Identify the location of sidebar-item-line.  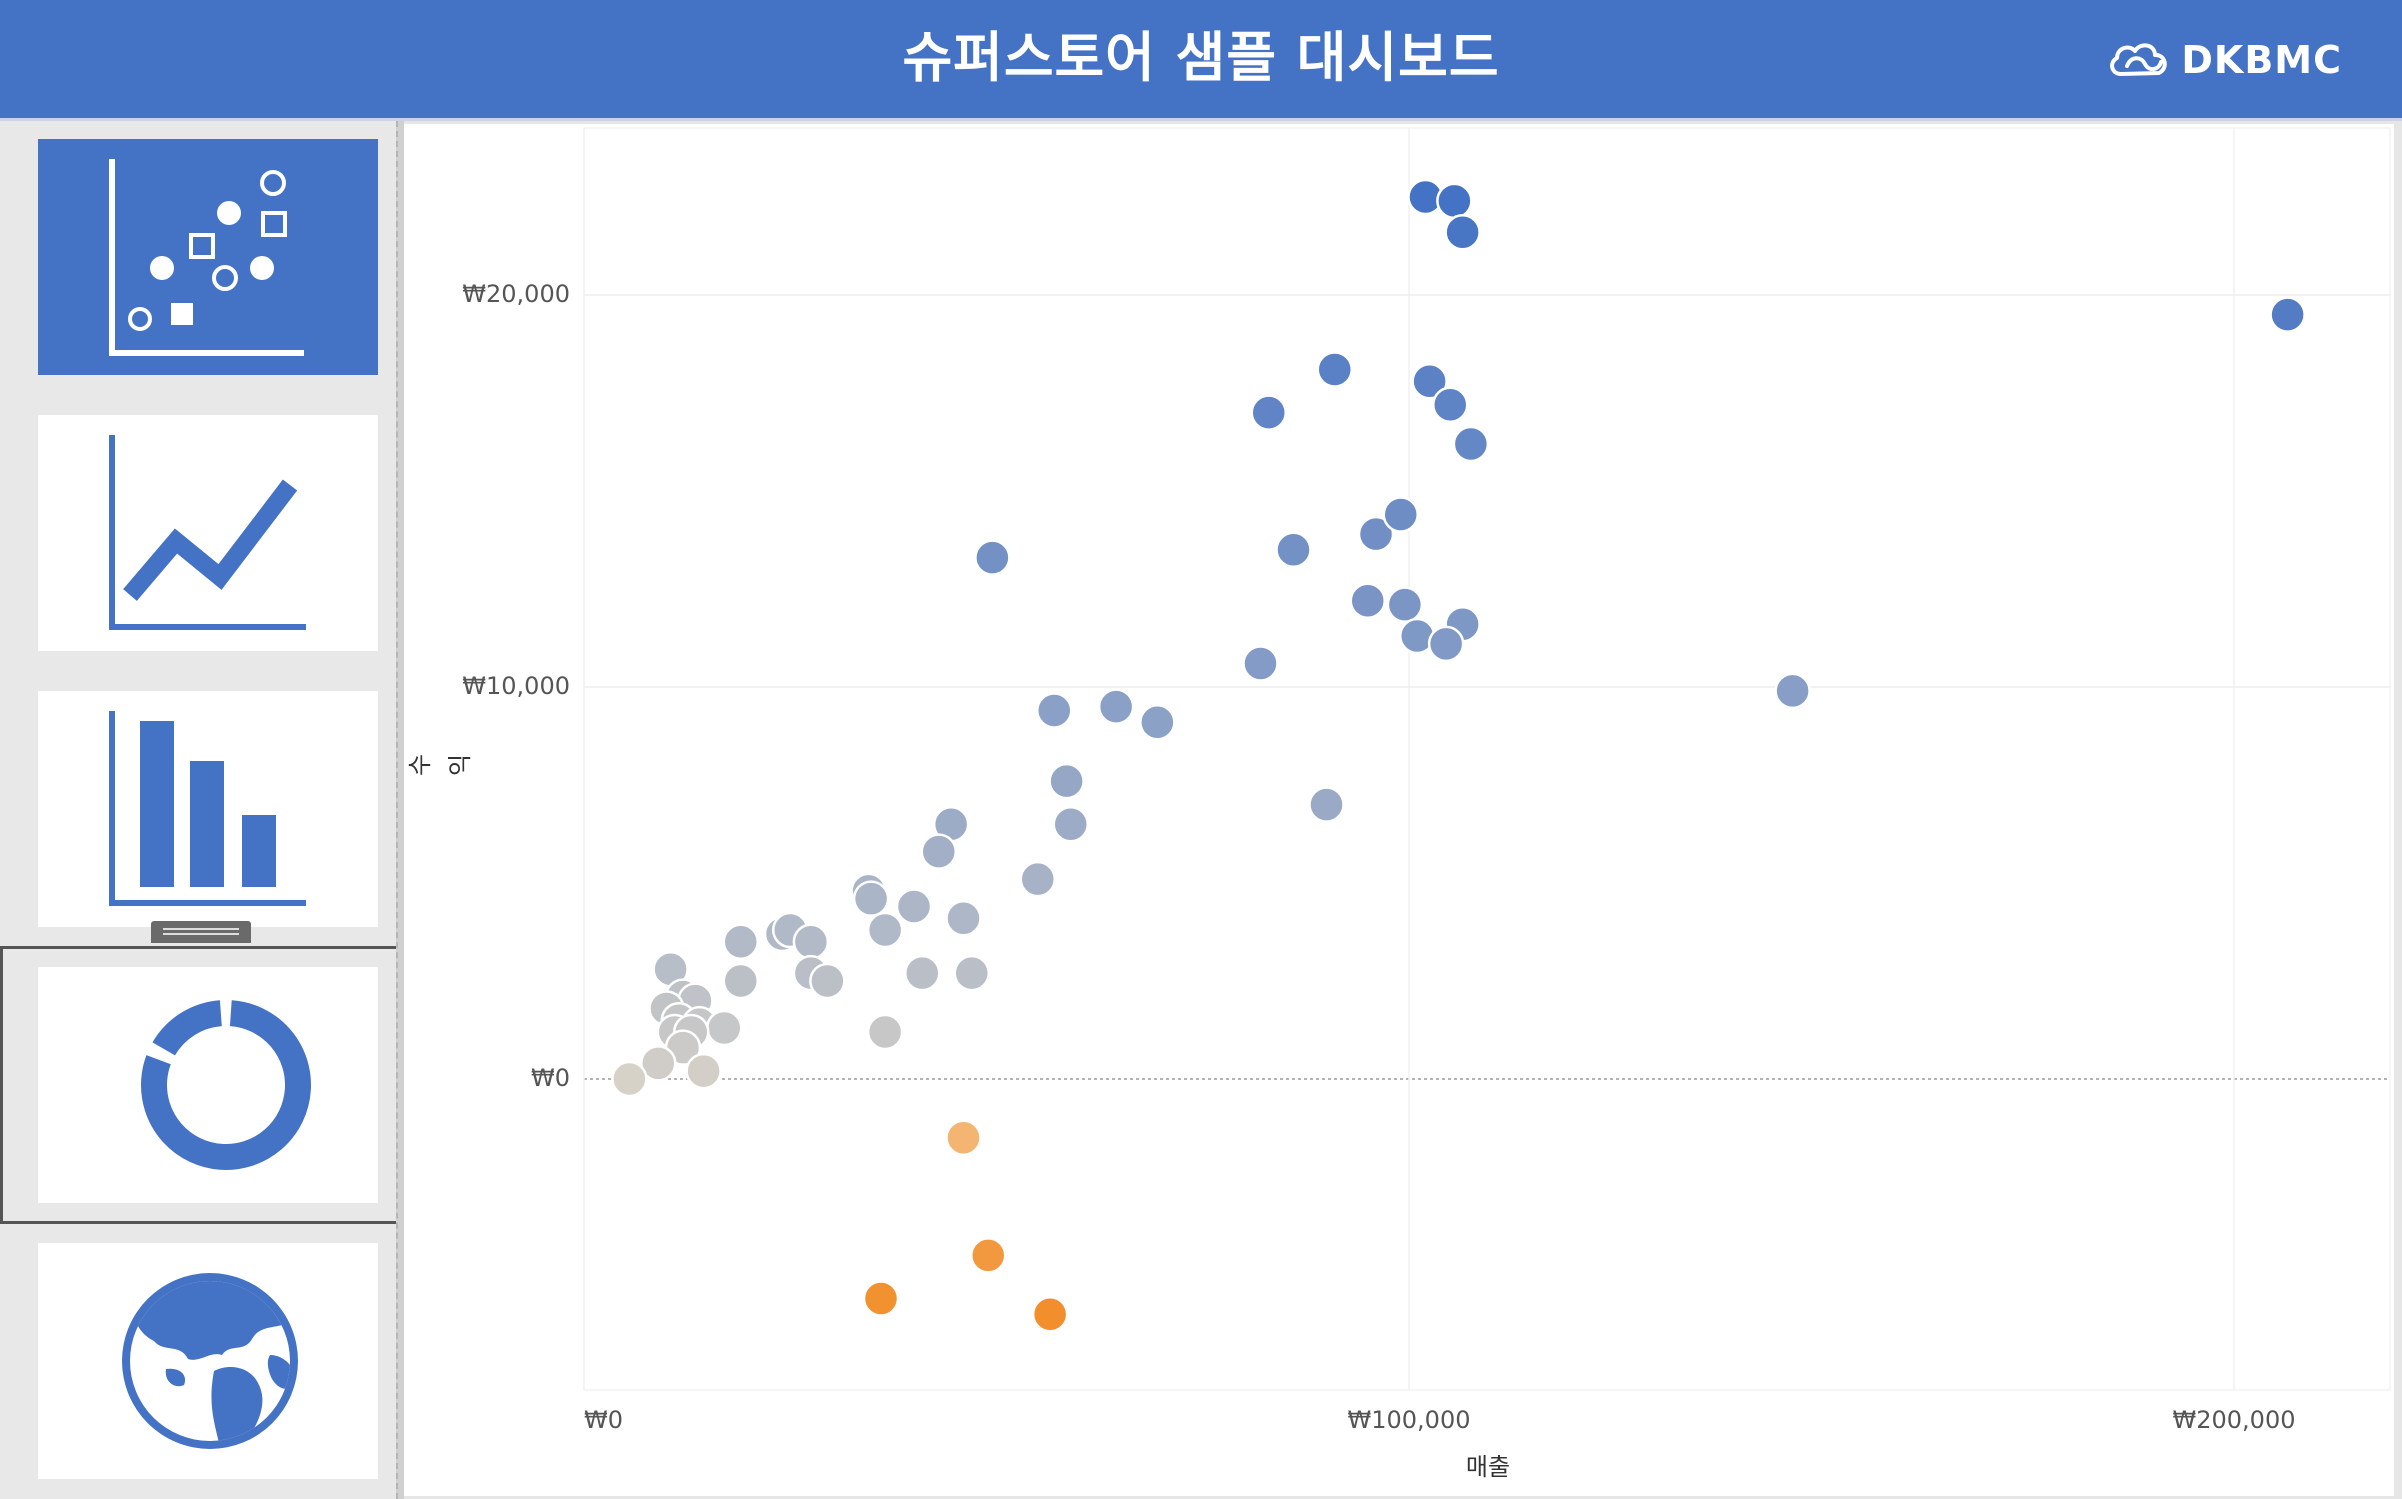
(208, 533).